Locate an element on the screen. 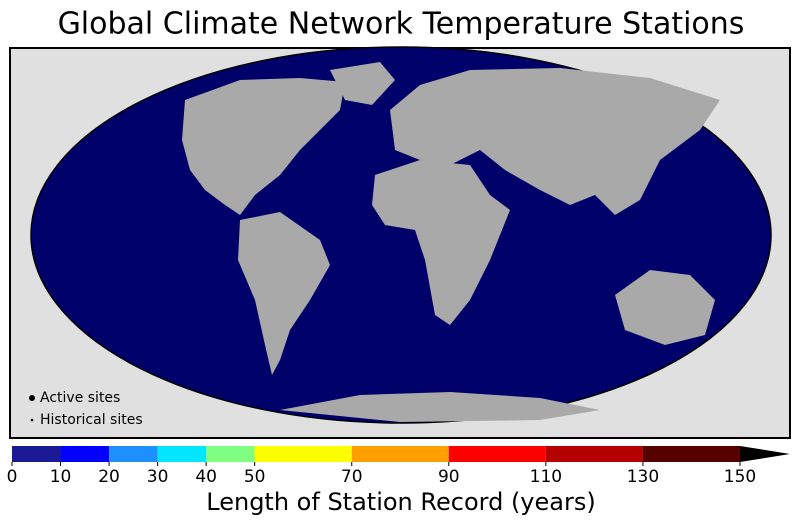  legend-active: Active sites is located at coordinates (80, 398).